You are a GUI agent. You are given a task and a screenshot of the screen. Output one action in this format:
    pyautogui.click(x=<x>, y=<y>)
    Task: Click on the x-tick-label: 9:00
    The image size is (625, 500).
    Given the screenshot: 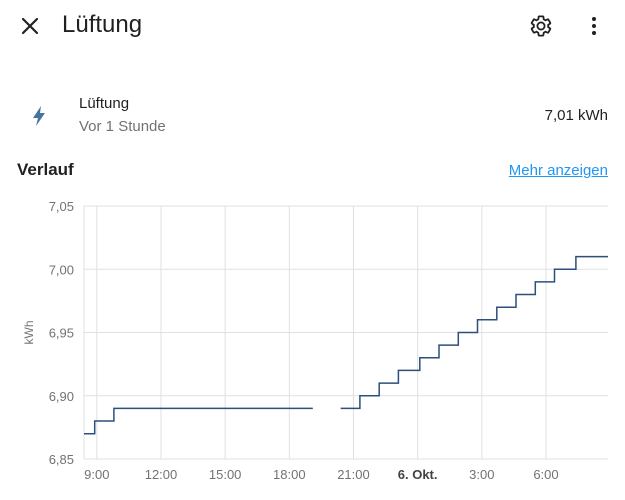 What is the action you would take?
    pyautogui.click(x=96, y=474)
    